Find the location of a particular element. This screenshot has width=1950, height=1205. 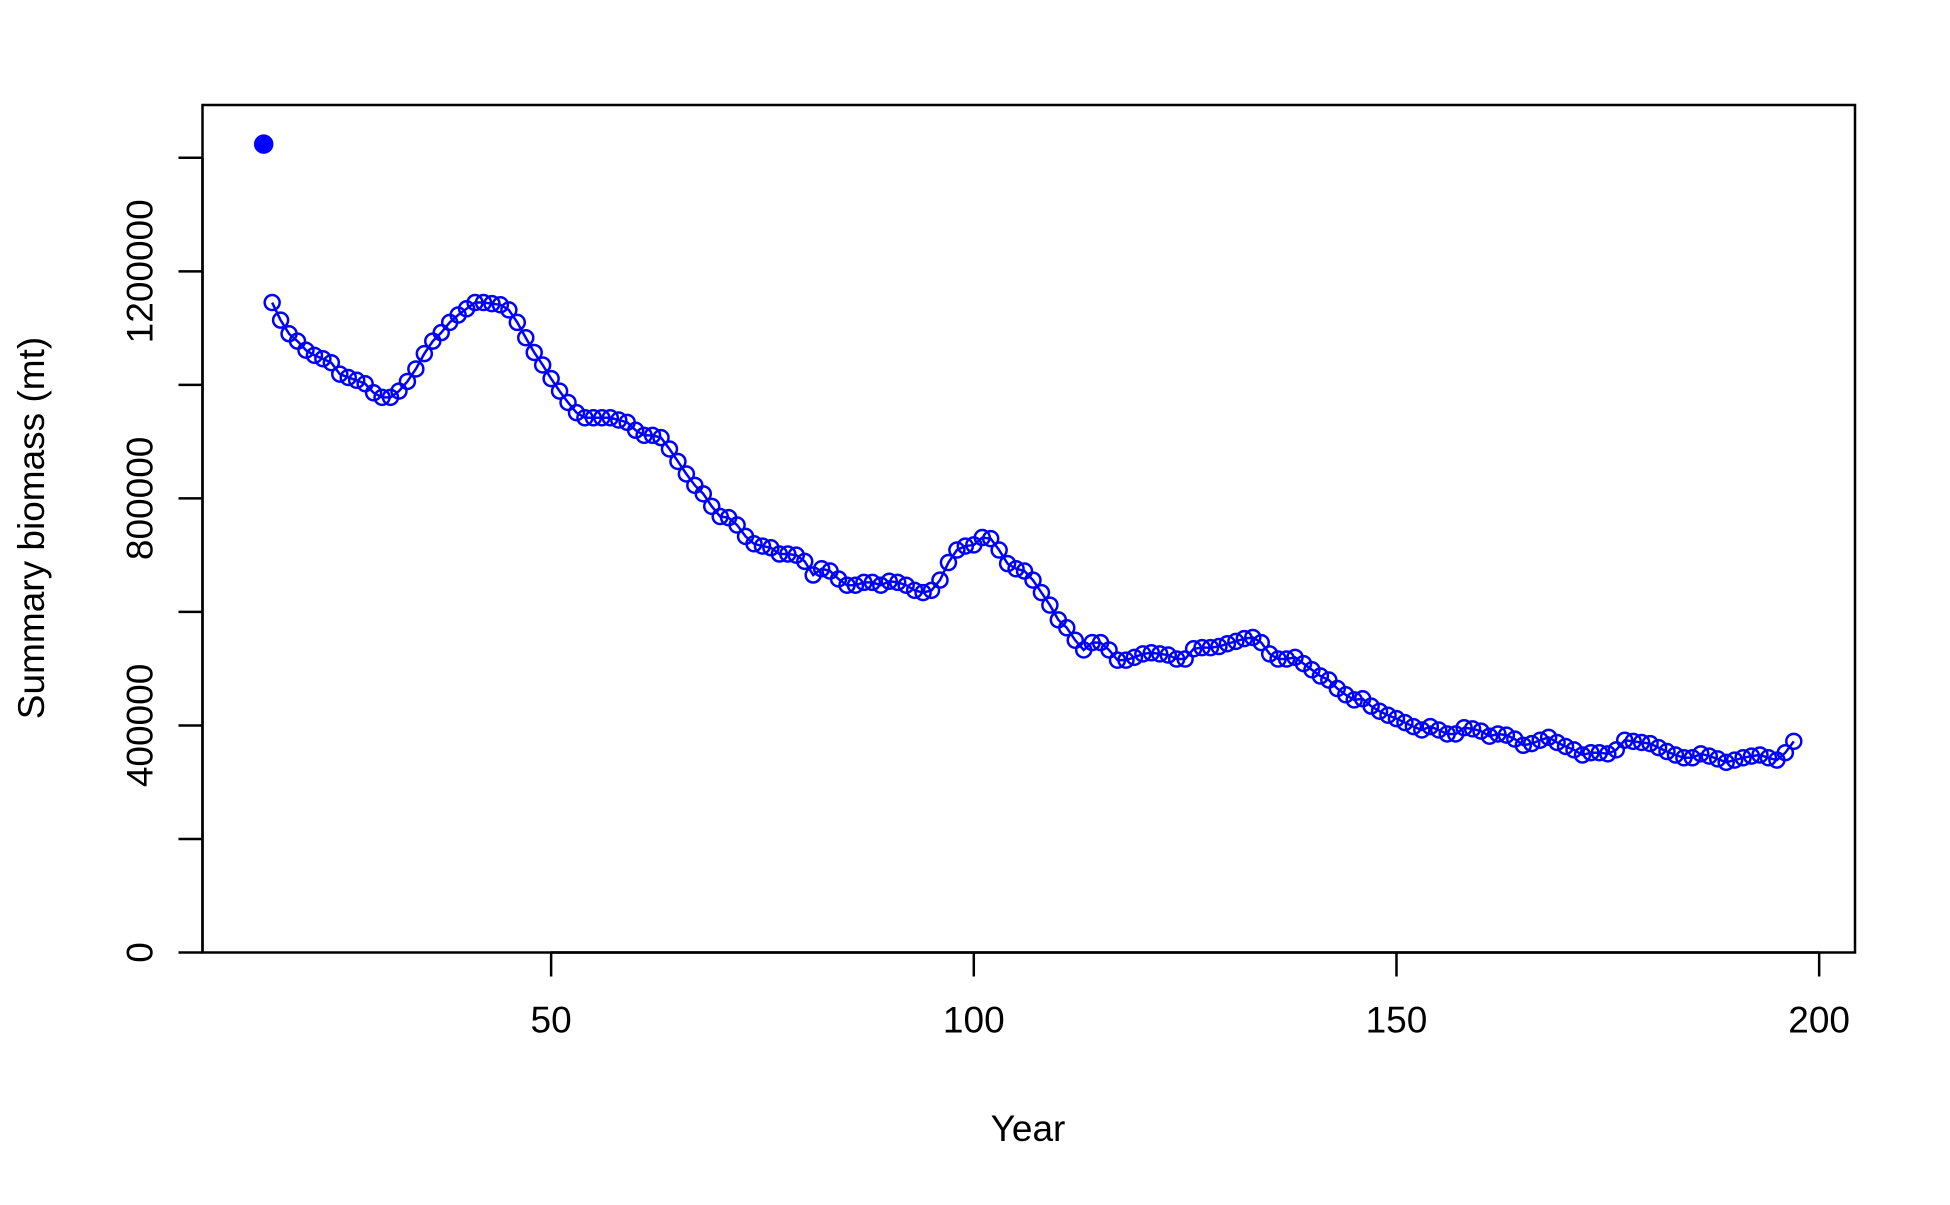

y-tick-label: 0 is located at coordinates (140, 952).